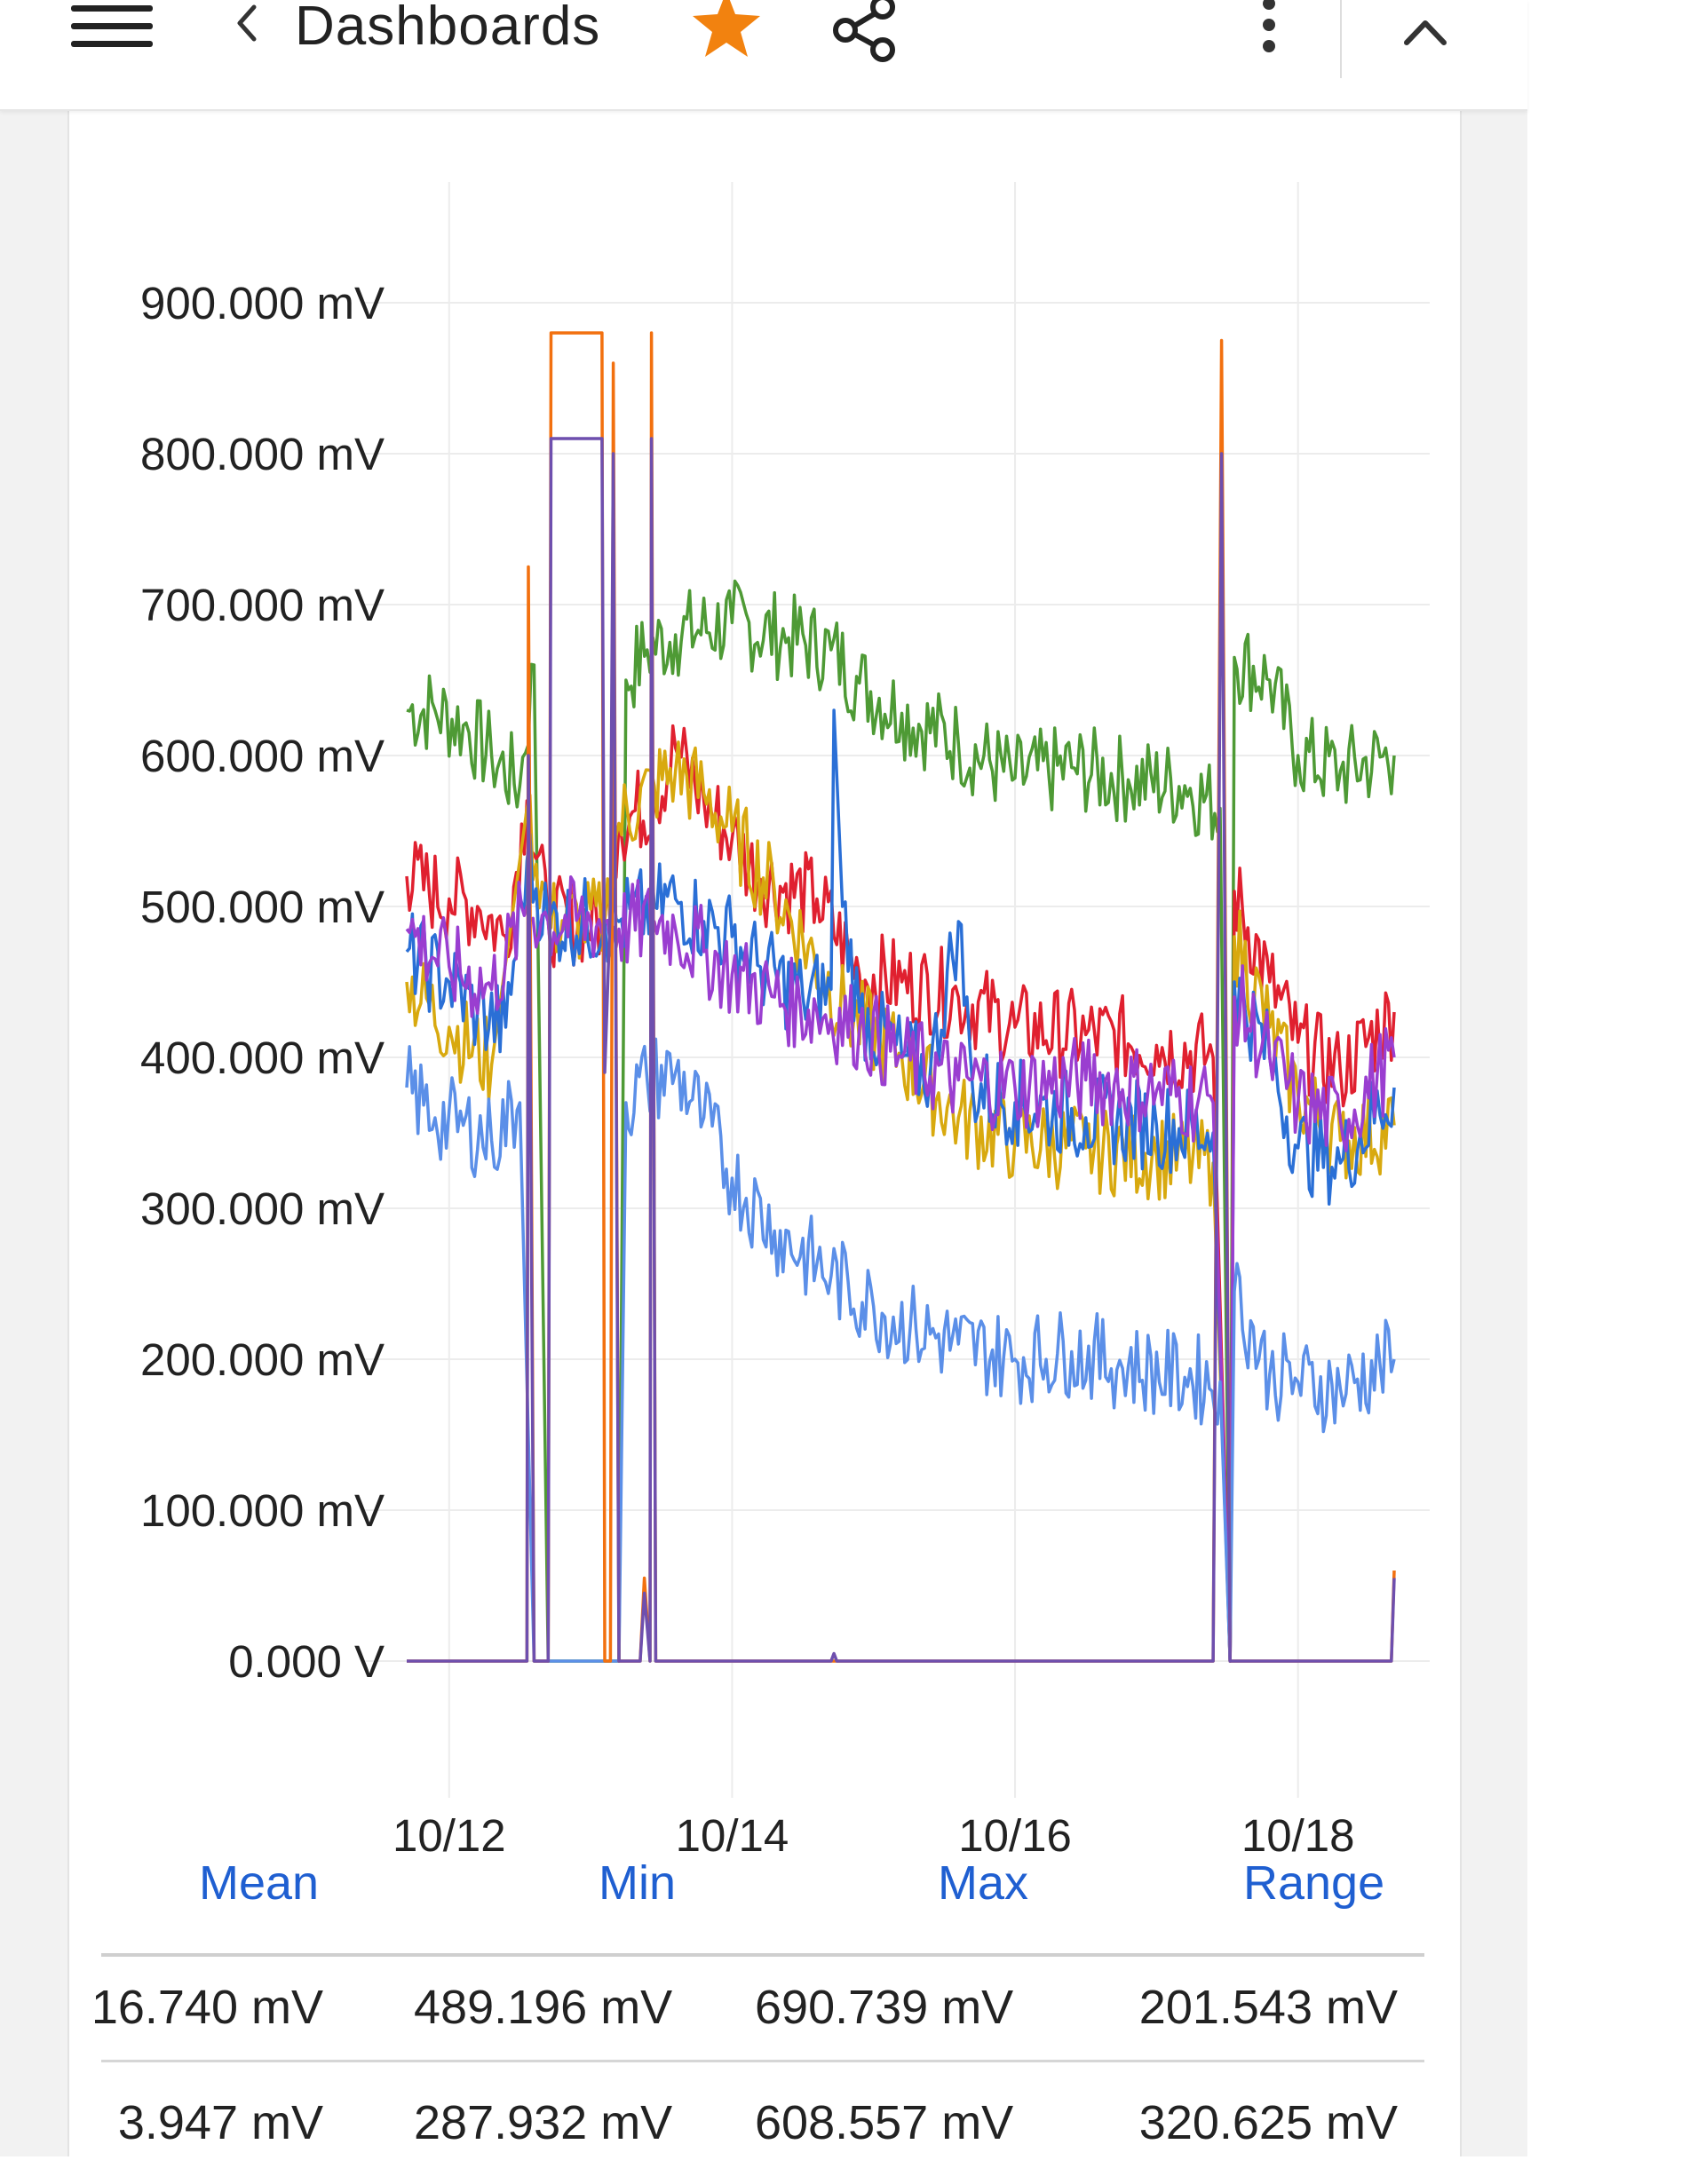 The image size is (1705, 2184). I want to click on cell-mean: 16.740 mV, so click(207, 2007).